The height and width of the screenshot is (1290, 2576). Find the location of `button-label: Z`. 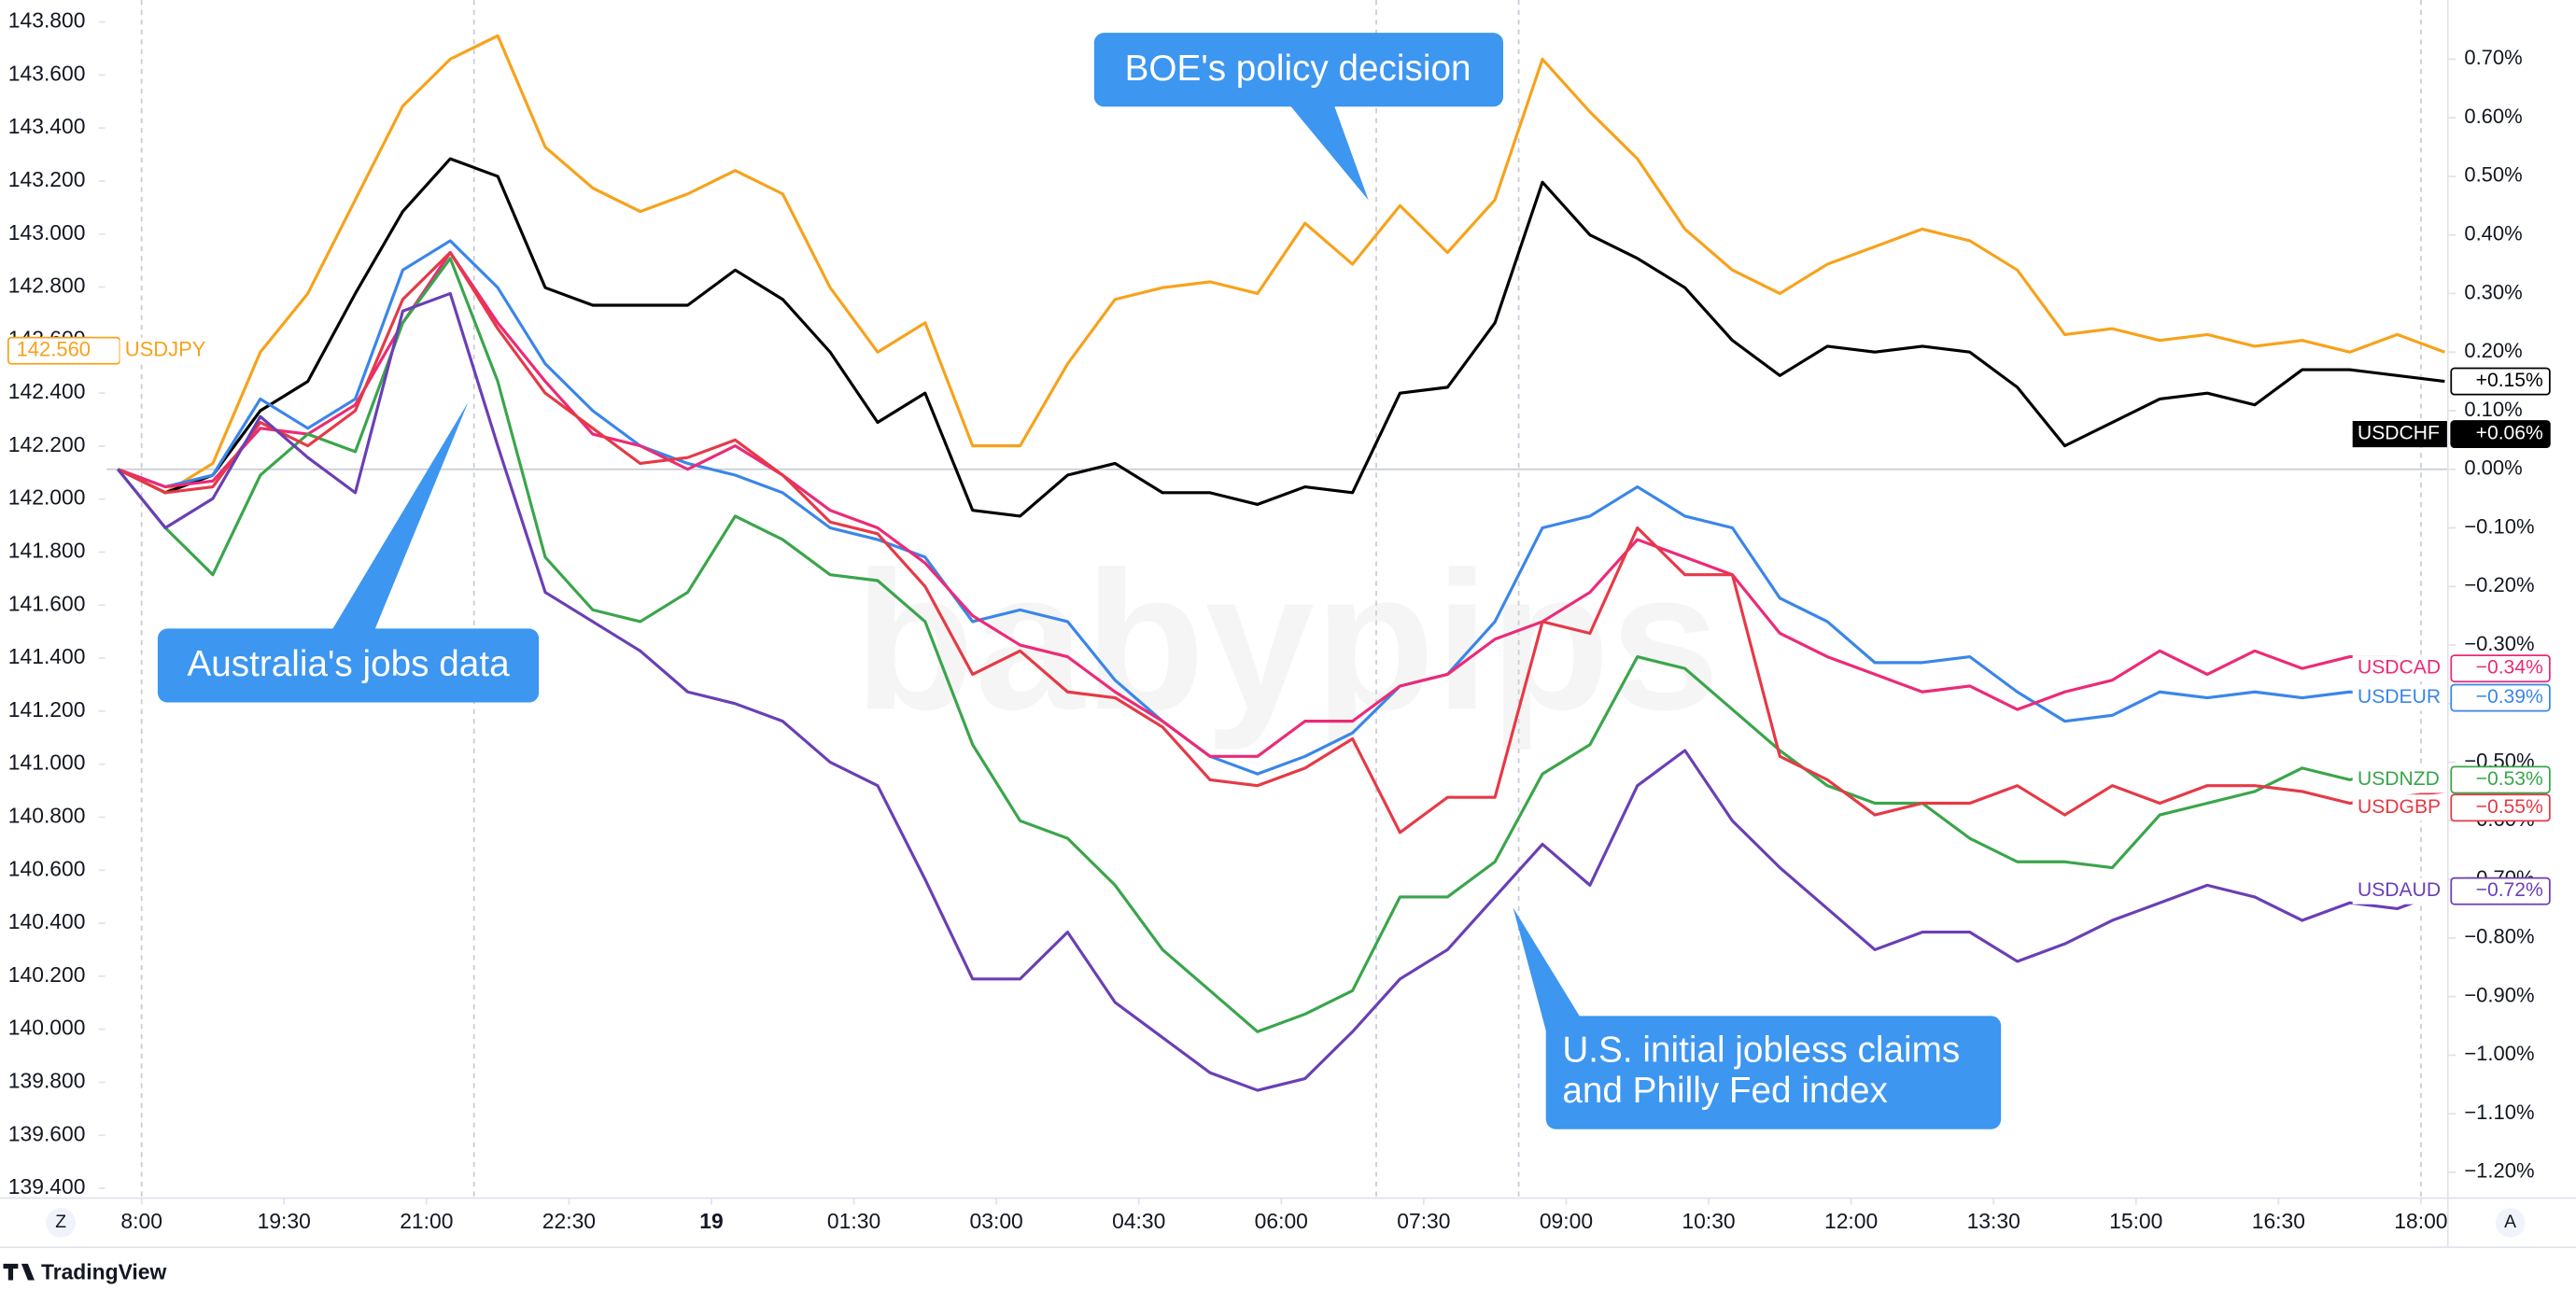

button-label: Z is located at coordinates (60, 1222).